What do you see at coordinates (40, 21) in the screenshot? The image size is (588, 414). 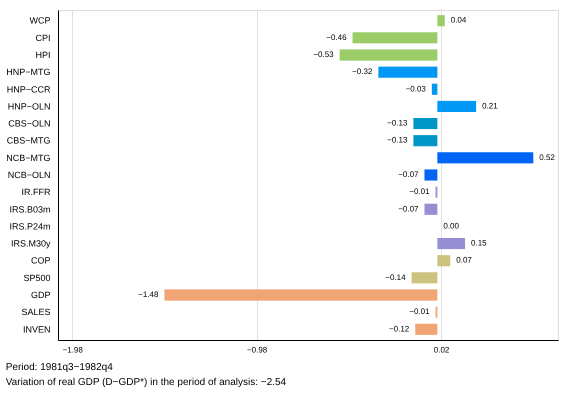 I see `y-tick-label: WCP` at bounding box center [40, 21].